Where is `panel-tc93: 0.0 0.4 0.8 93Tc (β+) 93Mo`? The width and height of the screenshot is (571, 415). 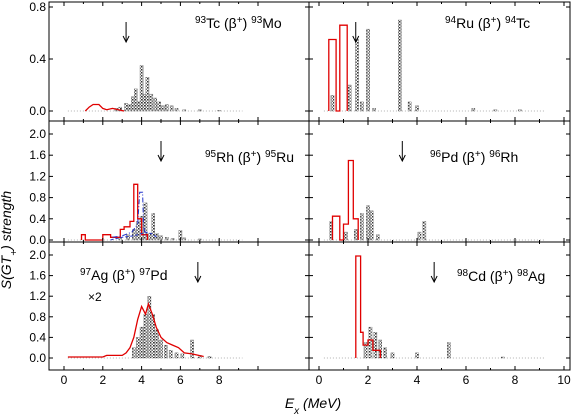
panel-tc93: 0.0 0.4 0.8 93Tc (β+) 93Mo is located at coordinates (169, 61).